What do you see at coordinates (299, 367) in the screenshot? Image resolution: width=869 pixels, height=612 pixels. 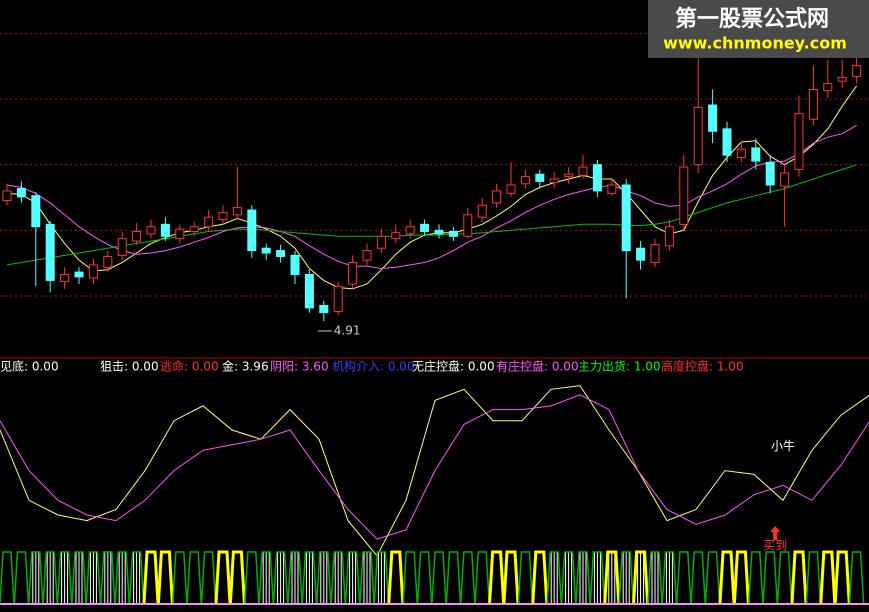 I see `indicator-label: 阴阳: 3.60` at bounding box center [299, 367].